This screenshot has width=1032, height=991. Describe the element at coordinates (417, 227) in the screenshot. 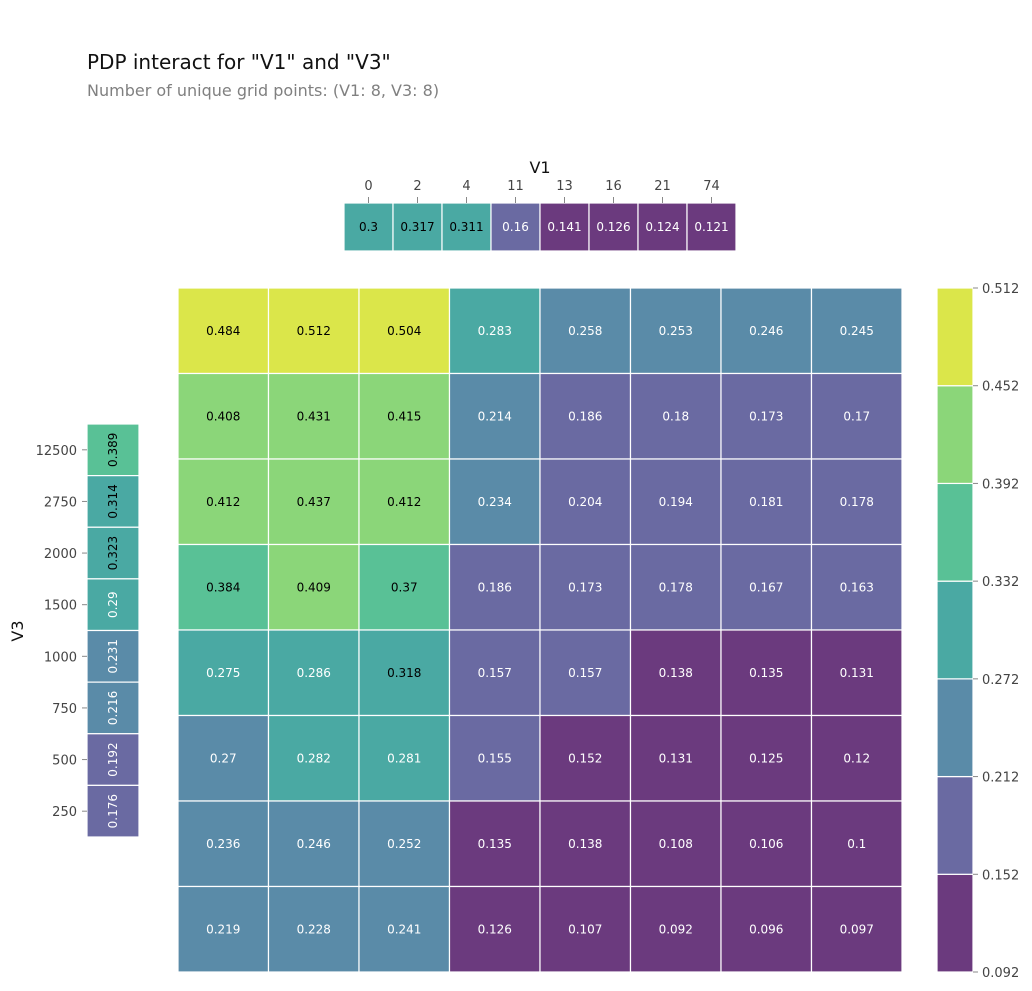

I see `v1-marginal-cell-label: 0.317` at that location.